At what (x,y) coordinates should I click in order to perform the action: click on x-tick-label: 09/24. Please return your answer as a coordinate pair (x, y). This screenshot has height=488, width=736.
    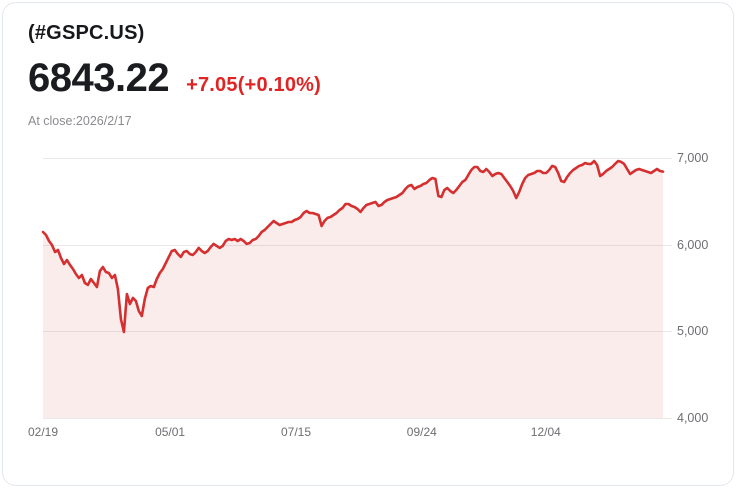
    Looking at the image, I should click on (421, 432).